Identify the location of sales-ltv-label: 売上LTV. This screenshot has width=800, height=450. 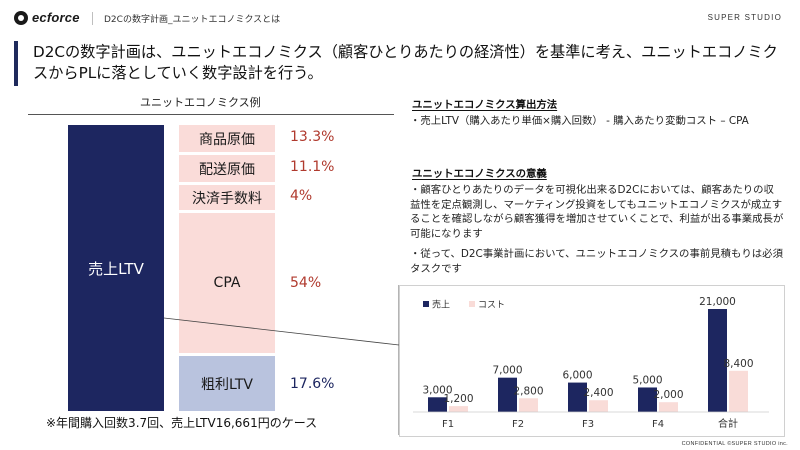
(116, 268).